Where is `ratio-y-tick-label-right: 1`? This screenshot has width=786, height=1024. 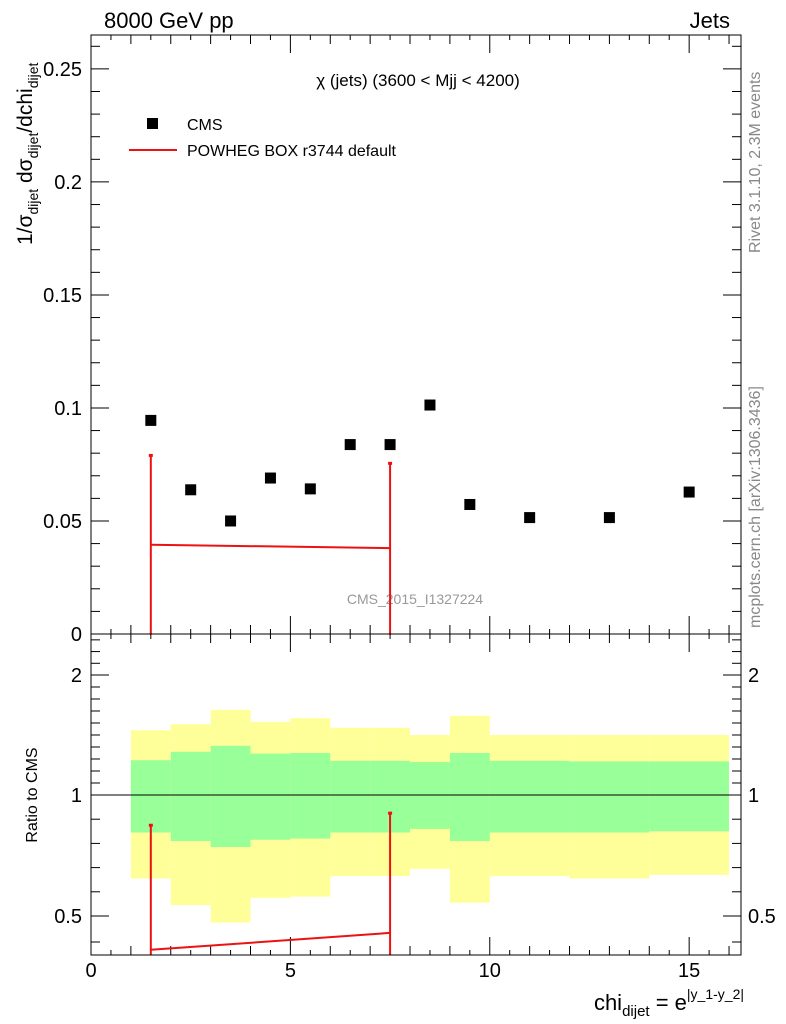
ratio-y-tick-label-right: 1 is located at coordinates (753, 796).